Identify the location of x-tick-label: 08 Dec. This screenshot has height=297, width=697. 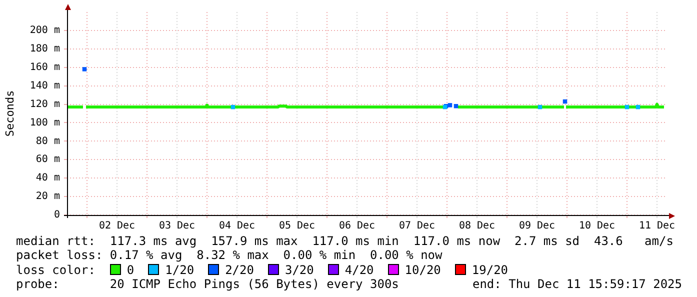
(477, 226).